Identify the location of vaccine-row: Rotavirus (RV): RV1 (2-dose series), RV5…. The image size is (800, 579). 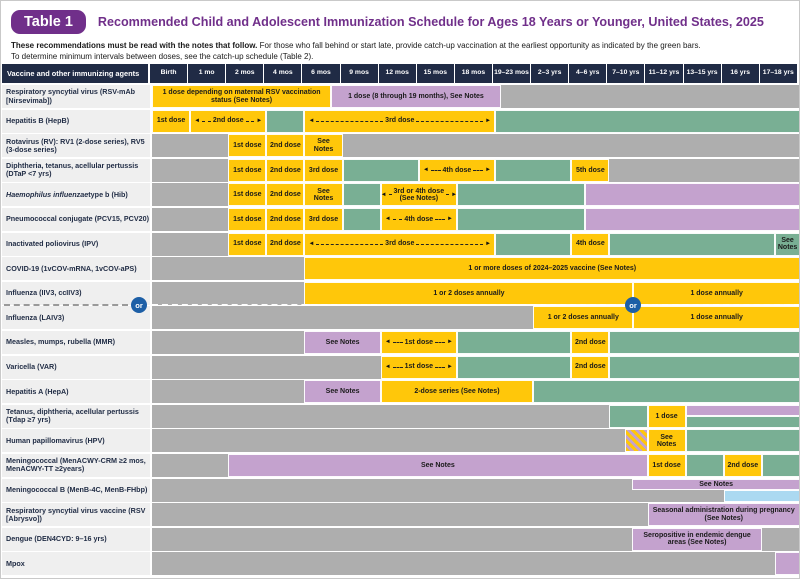
(400, 146).